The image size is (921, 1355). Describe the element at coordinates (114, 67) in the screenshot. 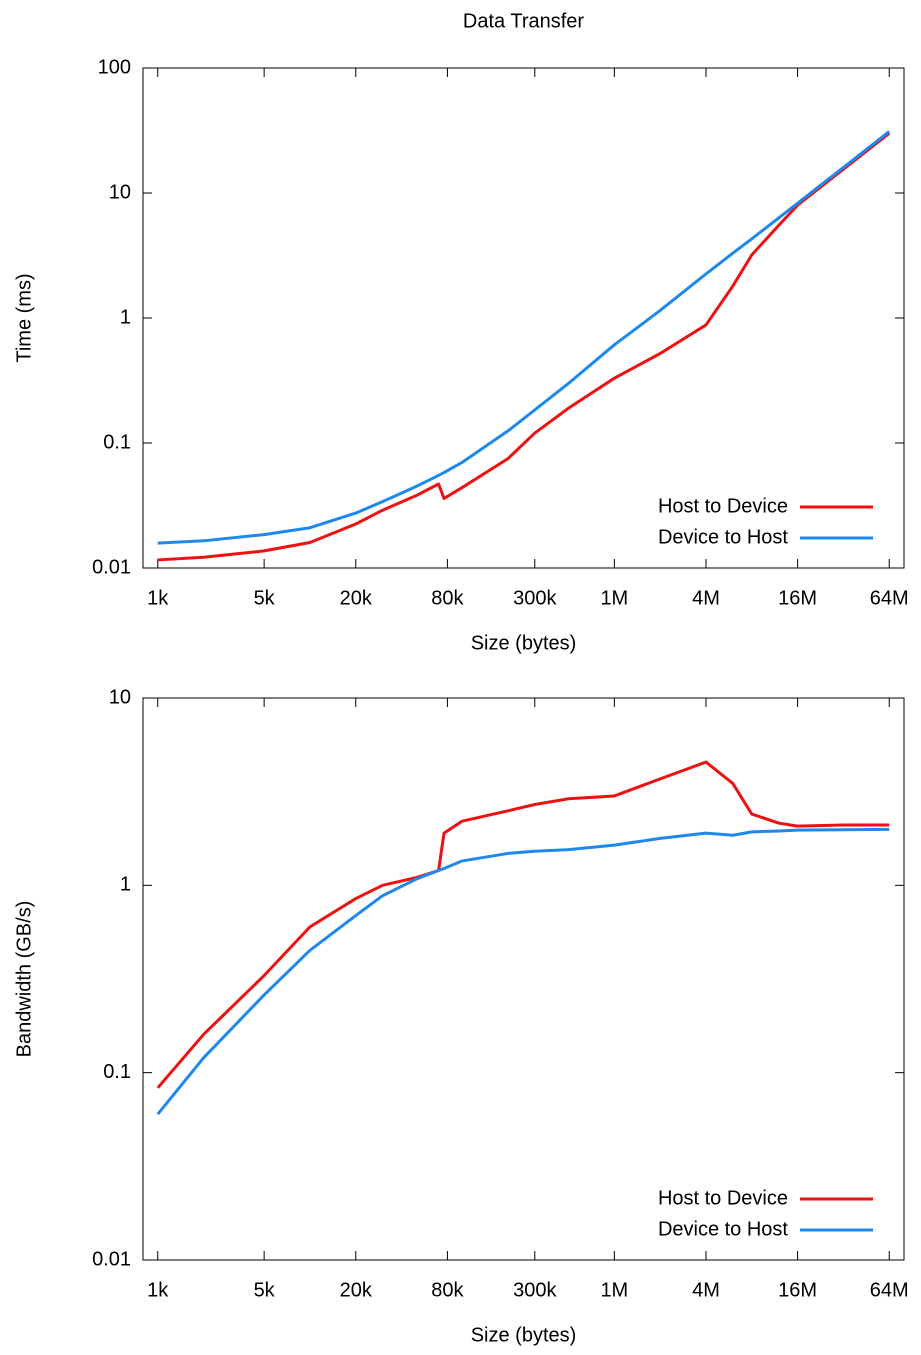

I see `y-tick-label: 100` at that location.